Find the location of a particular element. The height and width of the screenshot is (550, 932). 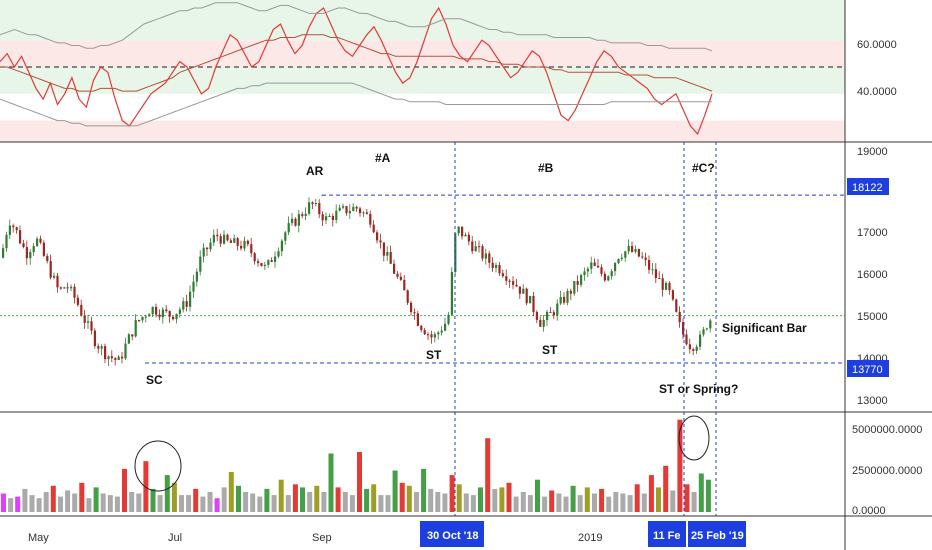

level-label-18122: 18122 is located at coordinates (867, 188).